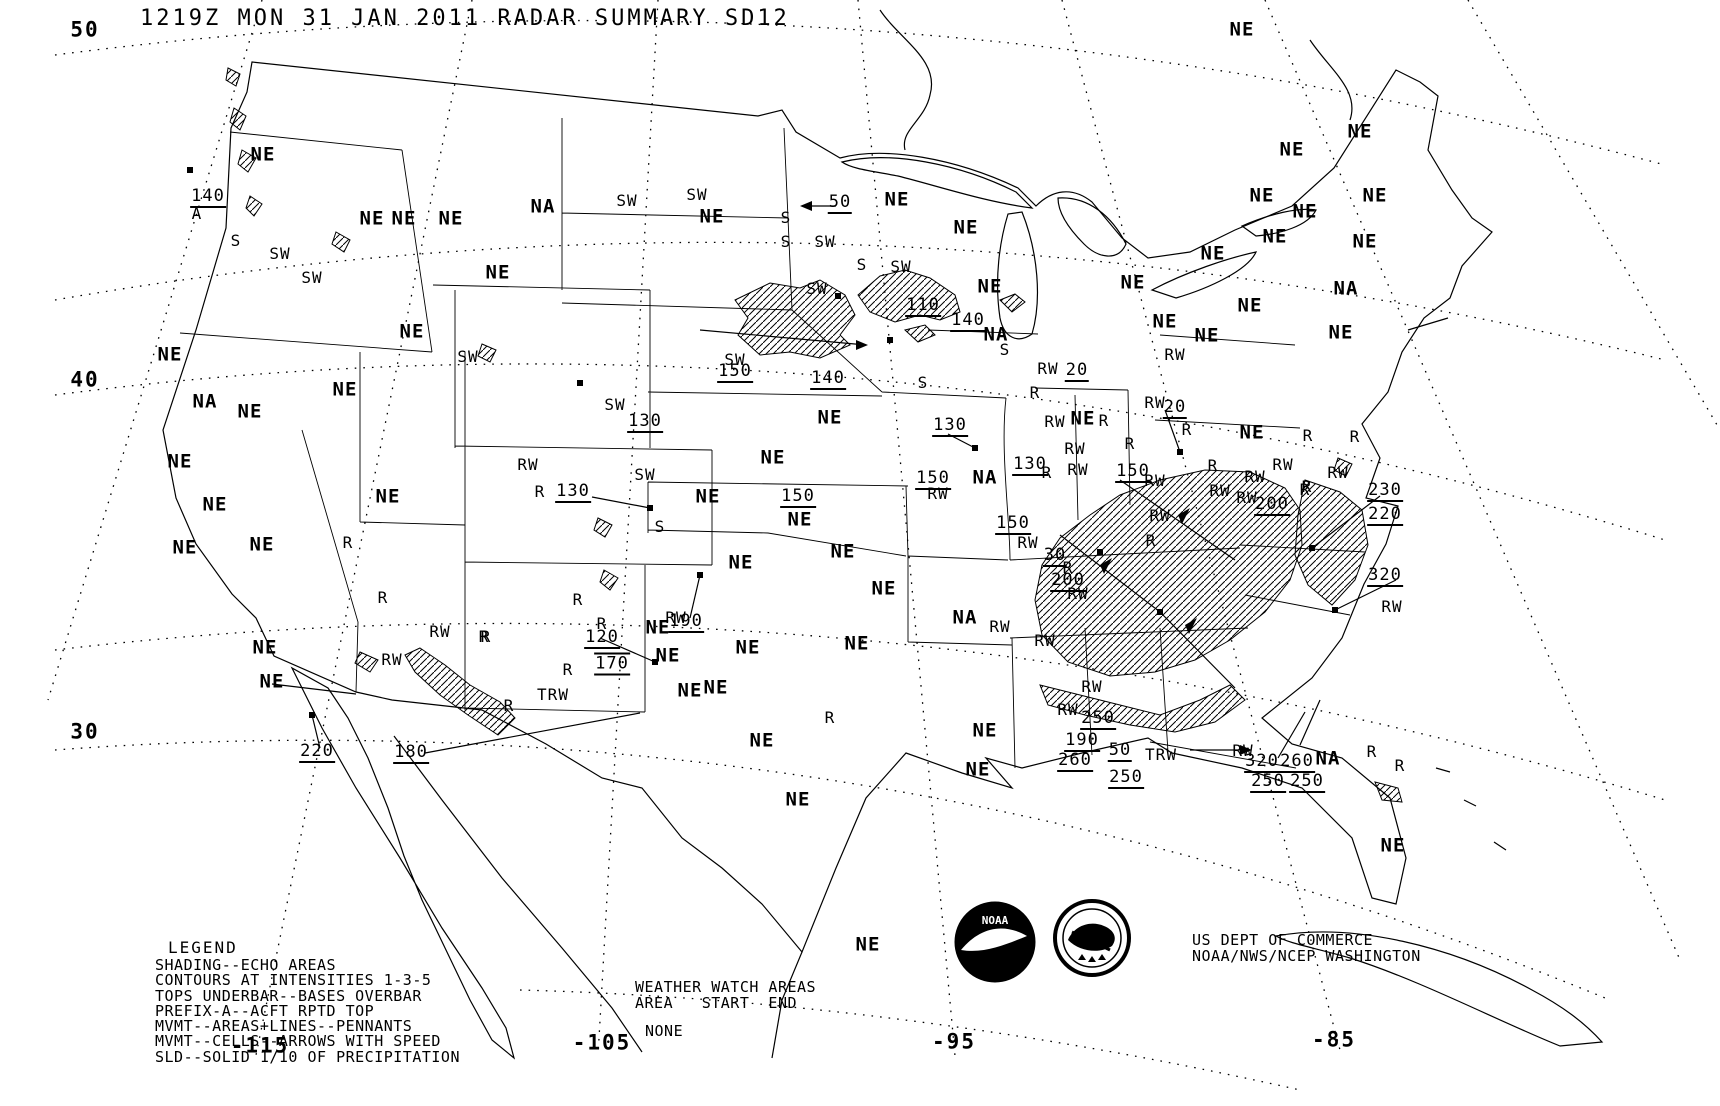 The width and height of the screenshot is (1720, 1106). Describe the element at coordinates (85, 379) in the screenshot. I see `latitude-label: 40` at that location.